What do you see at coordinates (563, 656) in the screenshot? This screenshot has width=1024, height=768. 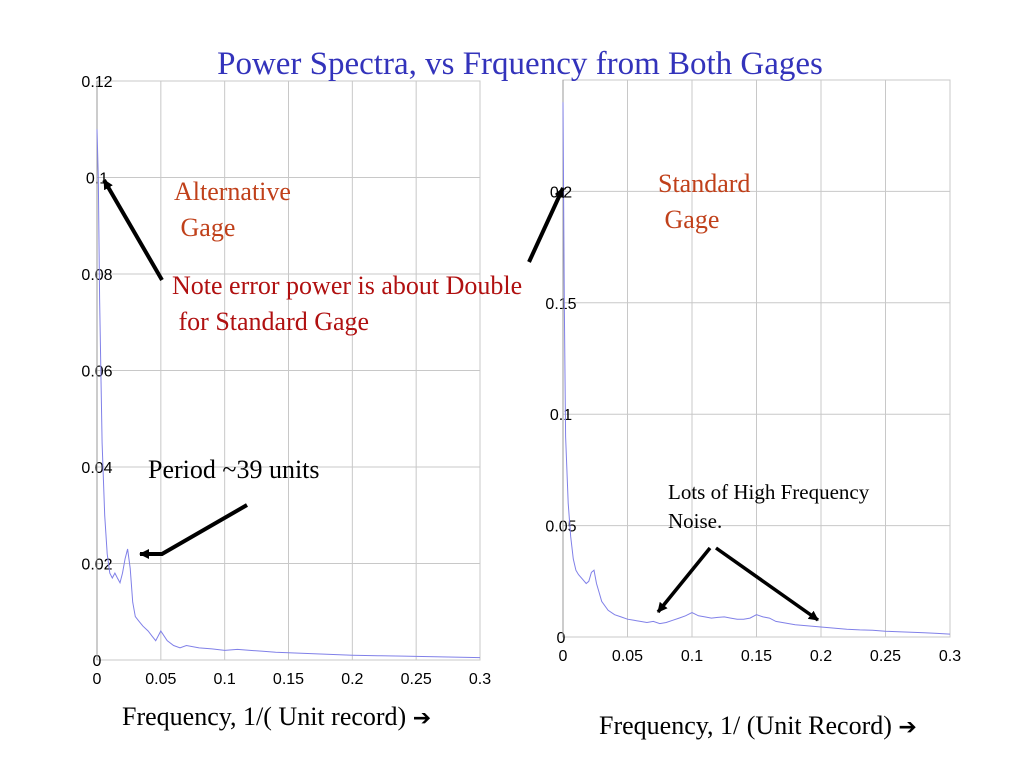 I see `standard-gage-x-tick-label: 0` at bounding box center [563, 656].